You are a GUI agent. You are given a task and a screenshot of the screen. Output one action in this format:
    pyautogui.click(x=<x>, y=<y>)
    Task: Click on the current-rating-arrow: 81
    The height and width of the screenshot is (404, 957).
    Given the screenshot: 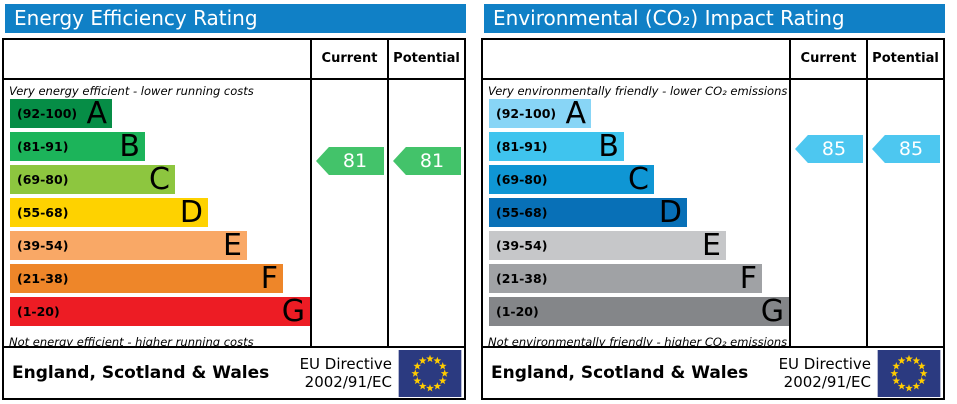 What is the action you would take?
    pyautogui.click(x=350, y=161)
    